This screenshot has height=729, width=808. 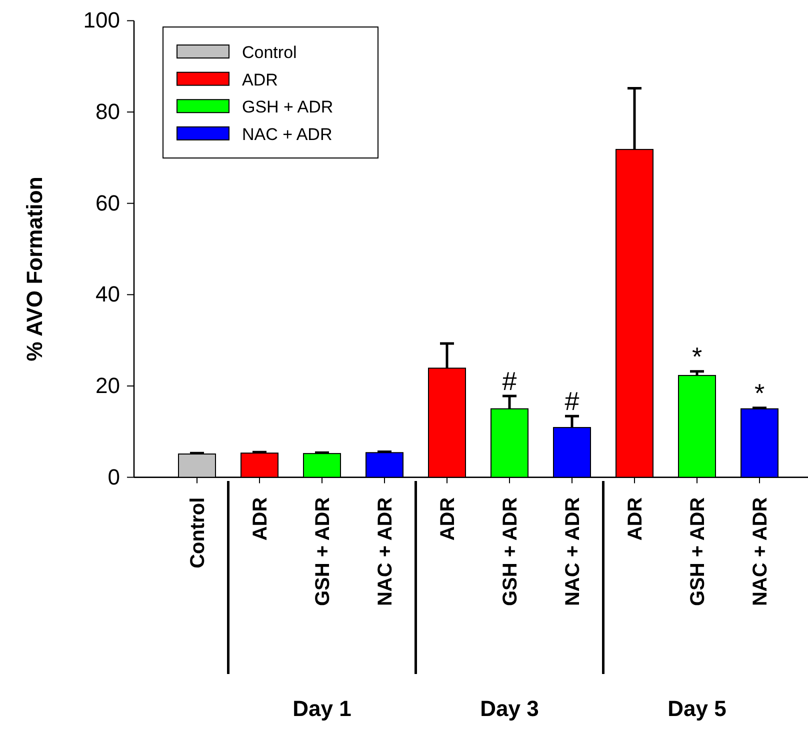 What do you see at coordinates (108, 203) in the screenshot?
I see `y-tick-label: 60` at bounding box center [108, 203].